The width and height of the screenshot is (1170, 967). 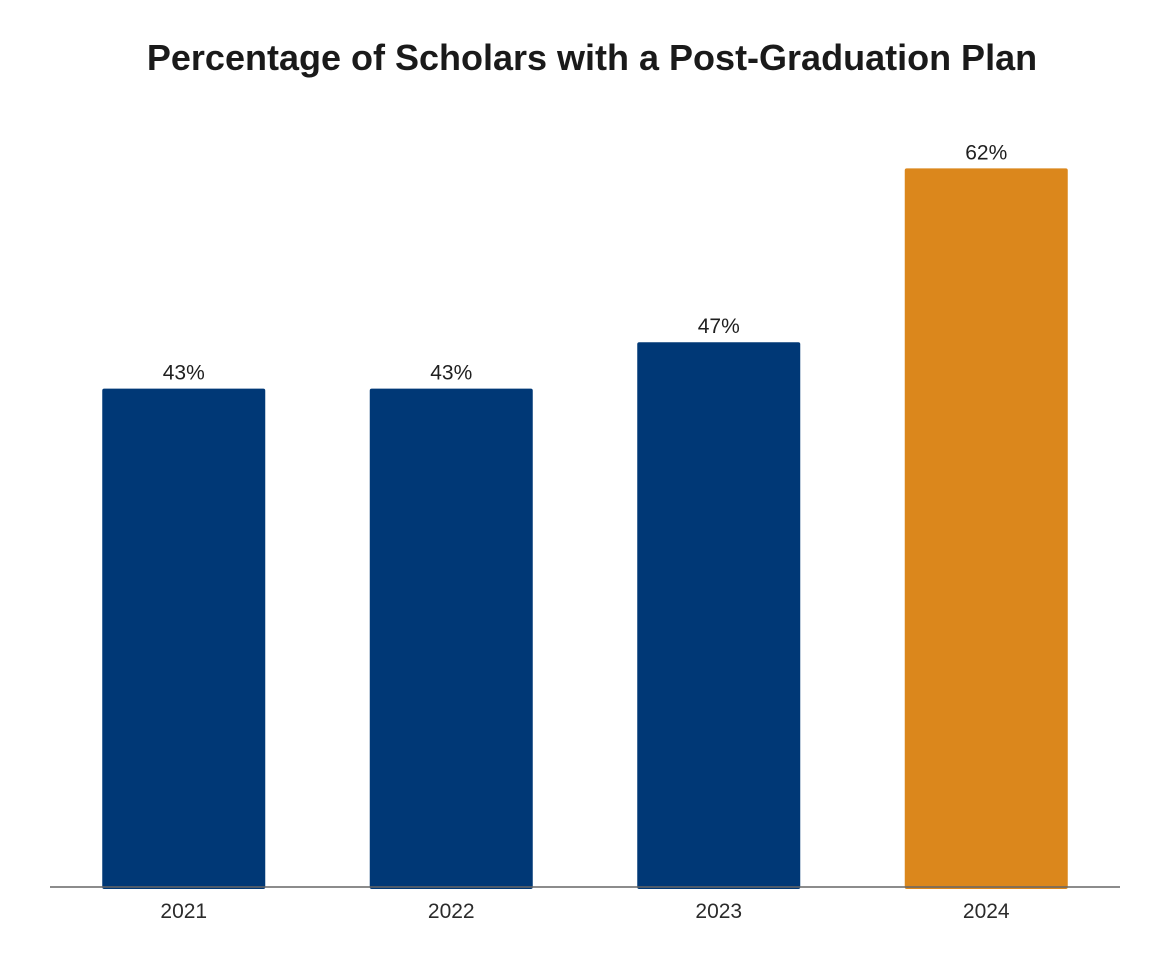 What do you see at coordinates (451, 373) in the screenshot?
I see `value-label-2022: 43%` at bounding box center [451, 373].